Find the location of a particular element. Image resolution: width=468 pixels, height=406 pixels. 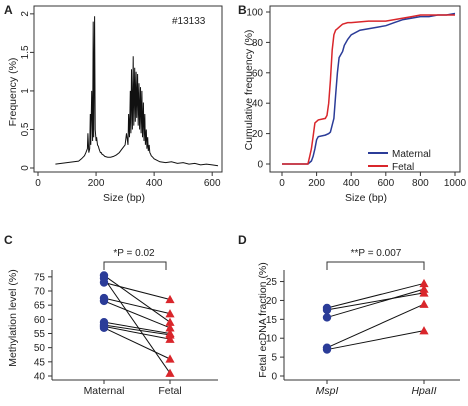

panel-letter-d: D is located at coordinates (242, 240).